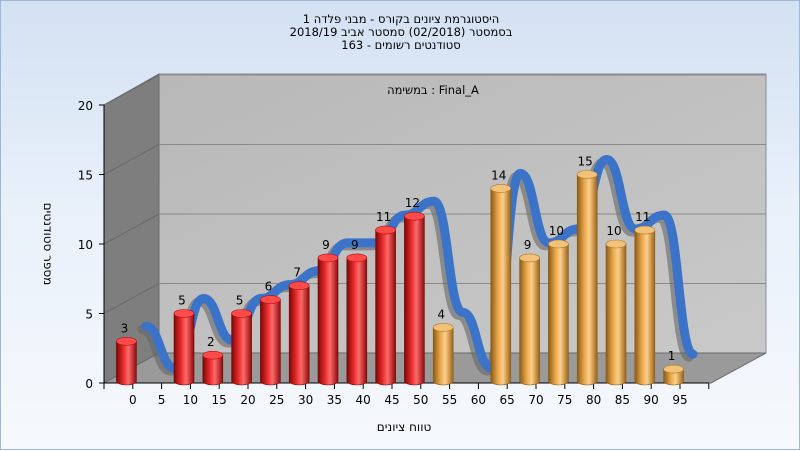 The image size is (800, 451). Describe the element at coordinates (593, 400) in the screenshot. I see `x-tick-label: 80` at that location.